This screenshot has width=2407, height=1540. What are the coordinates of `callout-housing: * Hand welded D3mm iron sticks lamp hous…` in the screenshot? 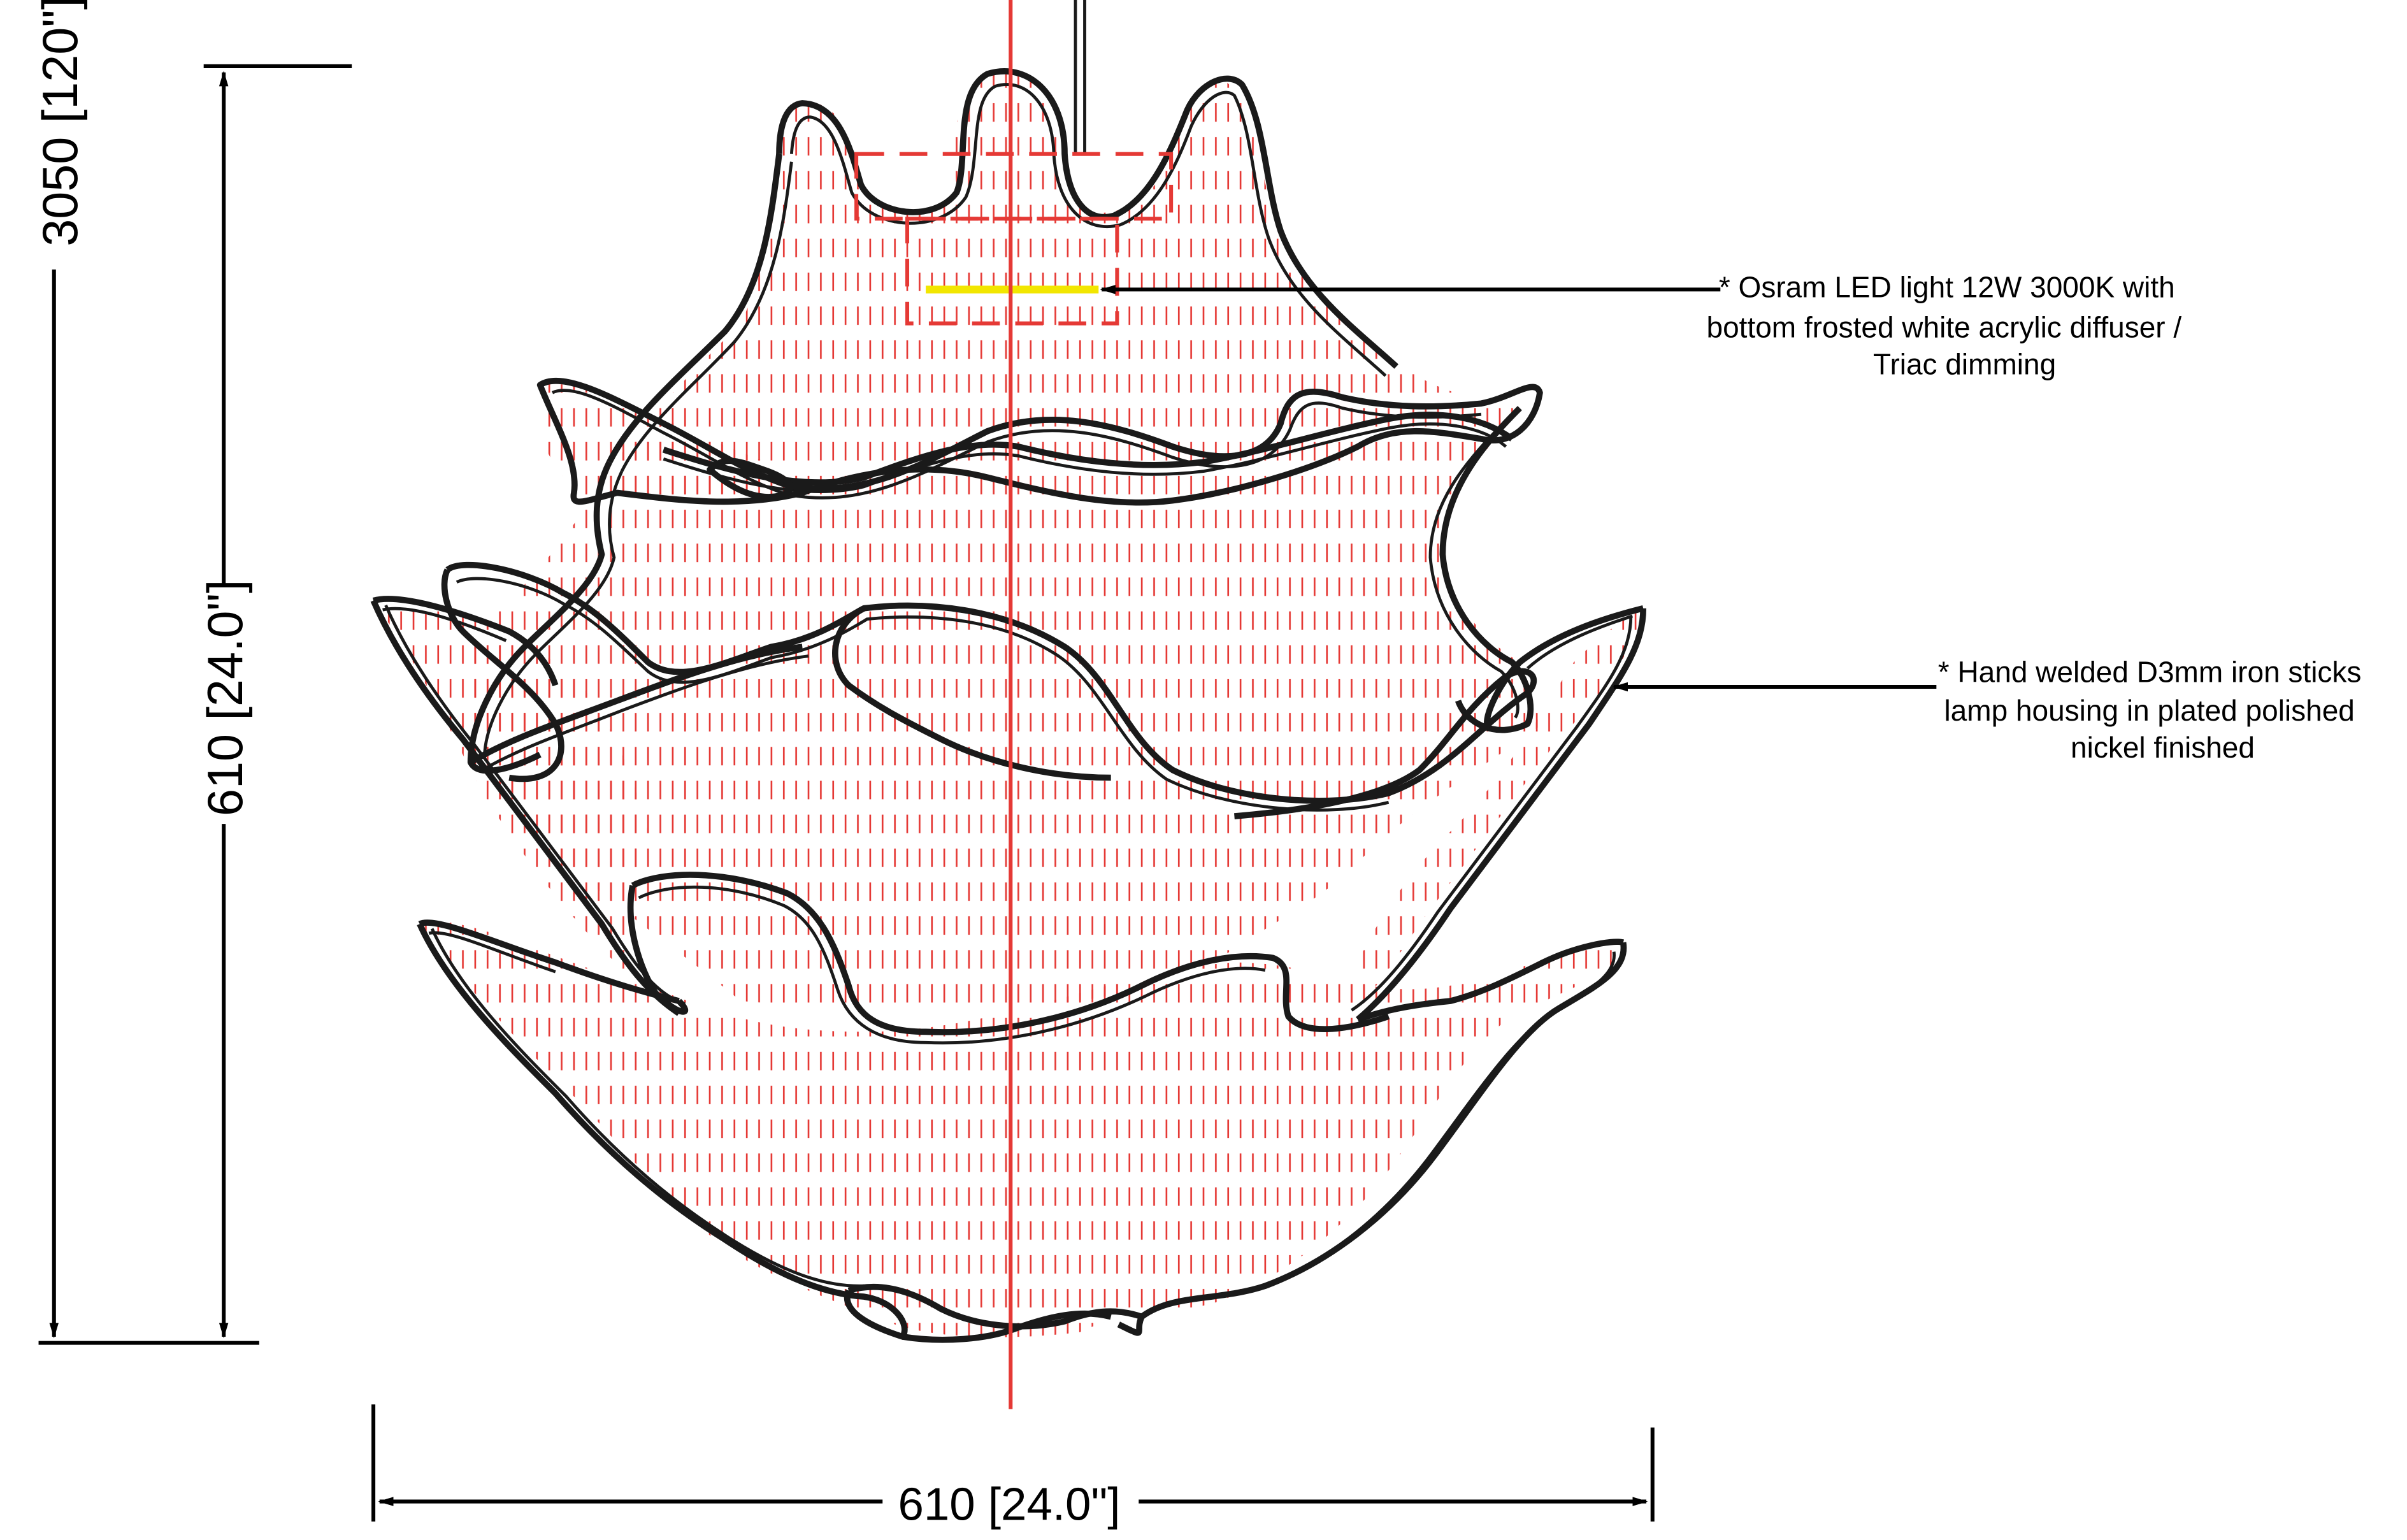 It's located at (1987, 710).